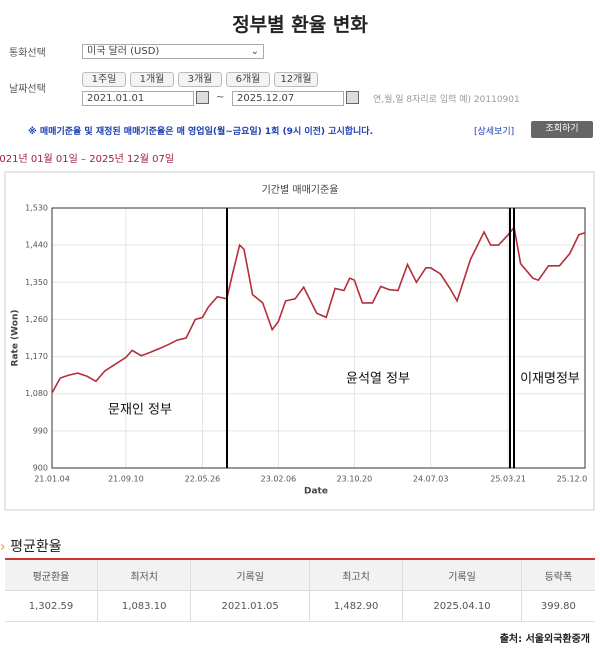  Describe the element at coordinates (51, 574) in the screenshot. I see `table-header: 평균환율` at that location.